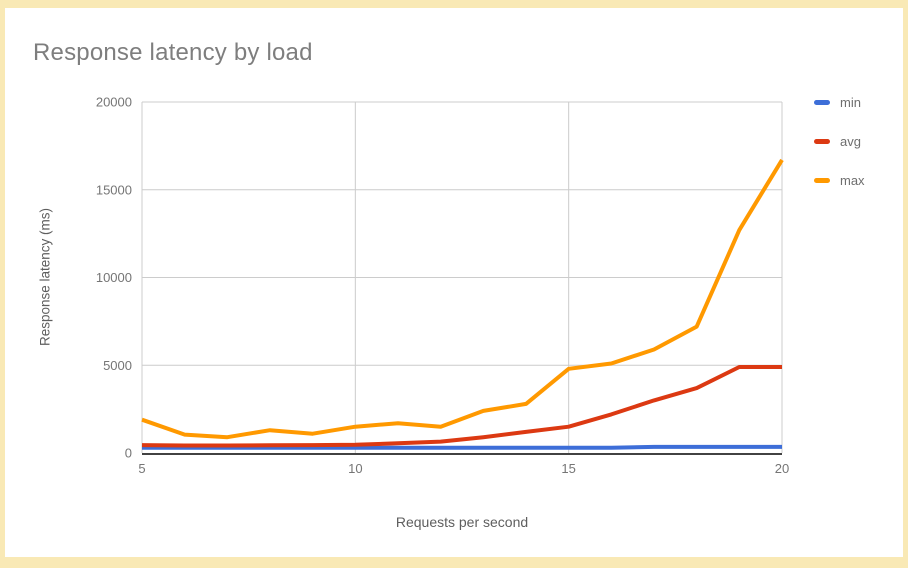 Image resolution: width=908 pixels, height=568 pixels. I want to click on legend-swatch-avg, so click(822, 141).